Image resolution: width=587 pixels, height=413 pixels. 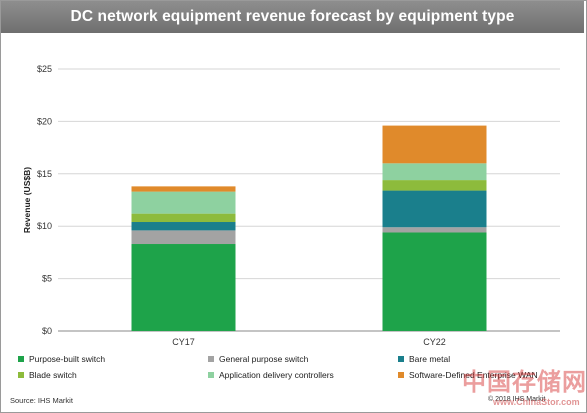 I want to click on source-note: Source: IHS Markit, so click(x=41, y=400).